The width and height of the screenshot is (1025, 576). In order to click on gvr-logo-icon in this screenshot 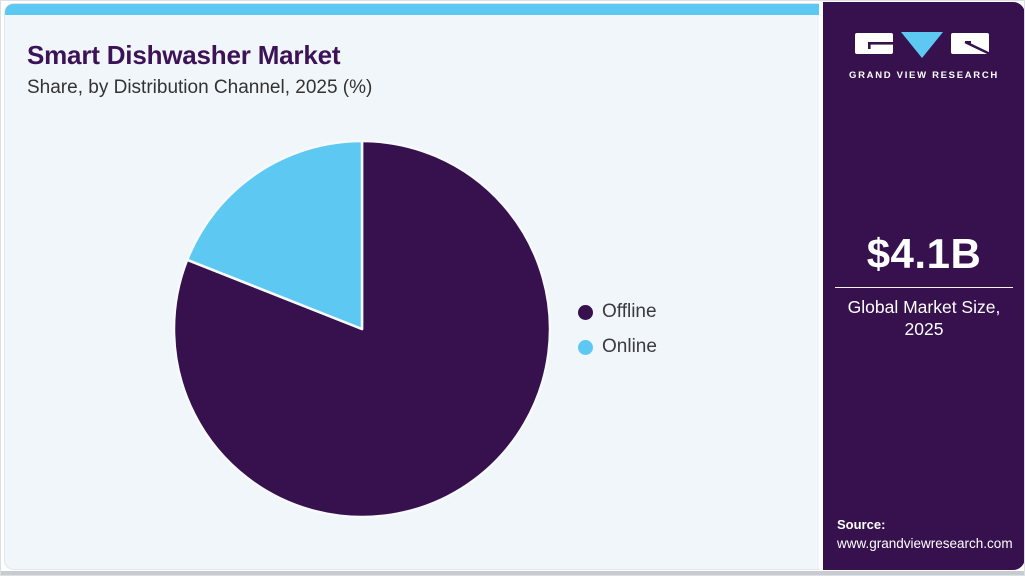, I will do `click(922, 45)`.